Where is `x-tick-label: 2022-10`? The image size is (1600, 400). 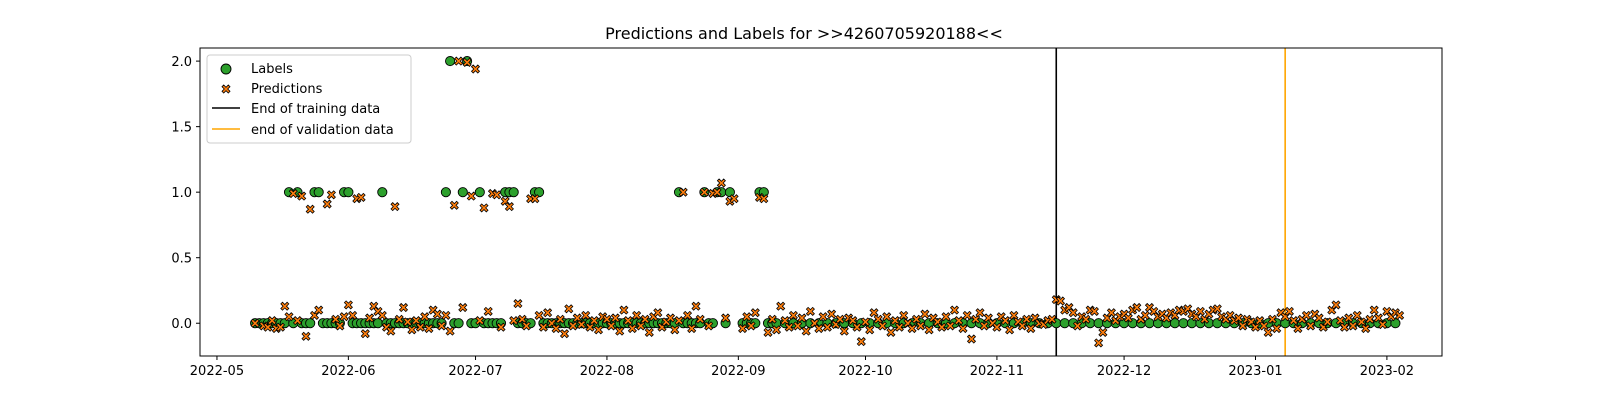
x-tick-label: 2022-10 is located at coordinates (865, 371).